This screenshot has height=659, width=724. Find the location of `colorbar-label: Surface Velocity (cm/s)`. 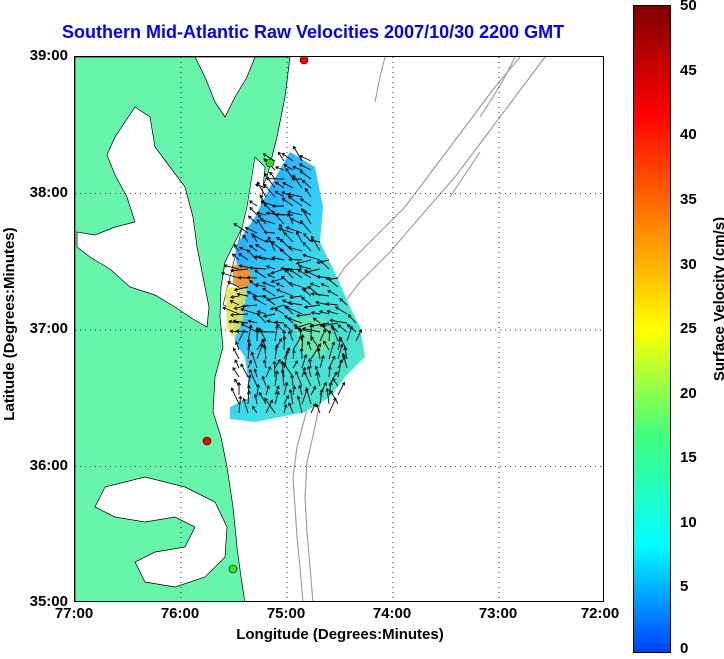

colorbar-label: Surface Velocity (cm/s) is located at coordinates (717, 299).